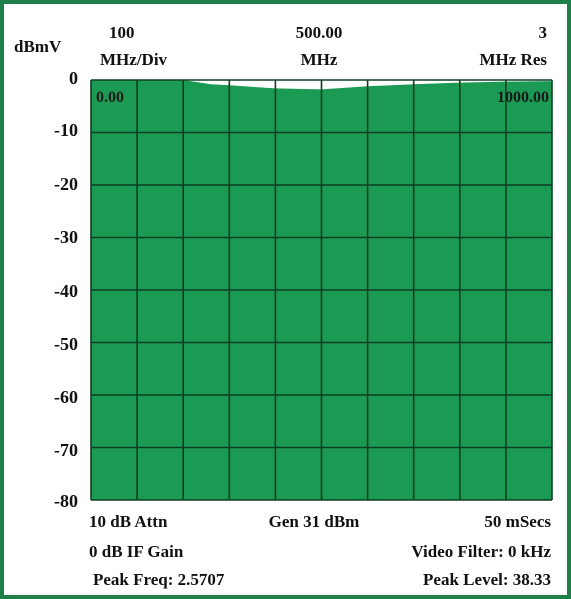 This screenshot has height=599, width=571. Describe the element at coordinates (319, 32) in the screenshot. I see `center-frequency-value: 500.00` at that location.